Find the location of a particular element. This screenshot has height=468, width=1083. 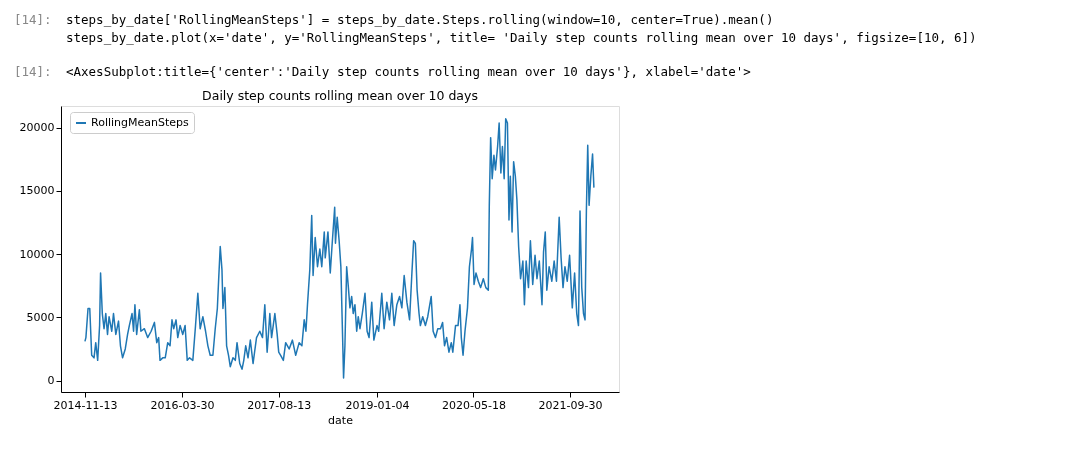

y-tick-label: 5000 is located at coordinates (40, 317).